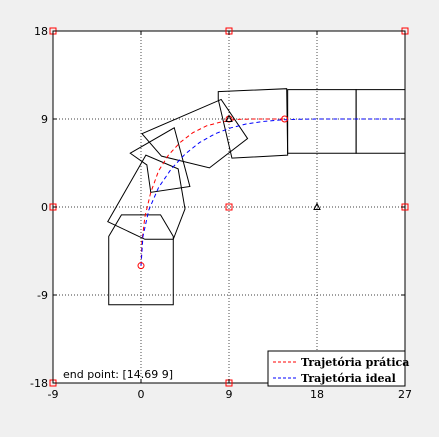 This screenshot has height=437, width=439. What do you see at coordinates (348, 378) in the screenshot?
I see `legend-label-ideal: Trajetória ideal` at bounding box center [348, 378].